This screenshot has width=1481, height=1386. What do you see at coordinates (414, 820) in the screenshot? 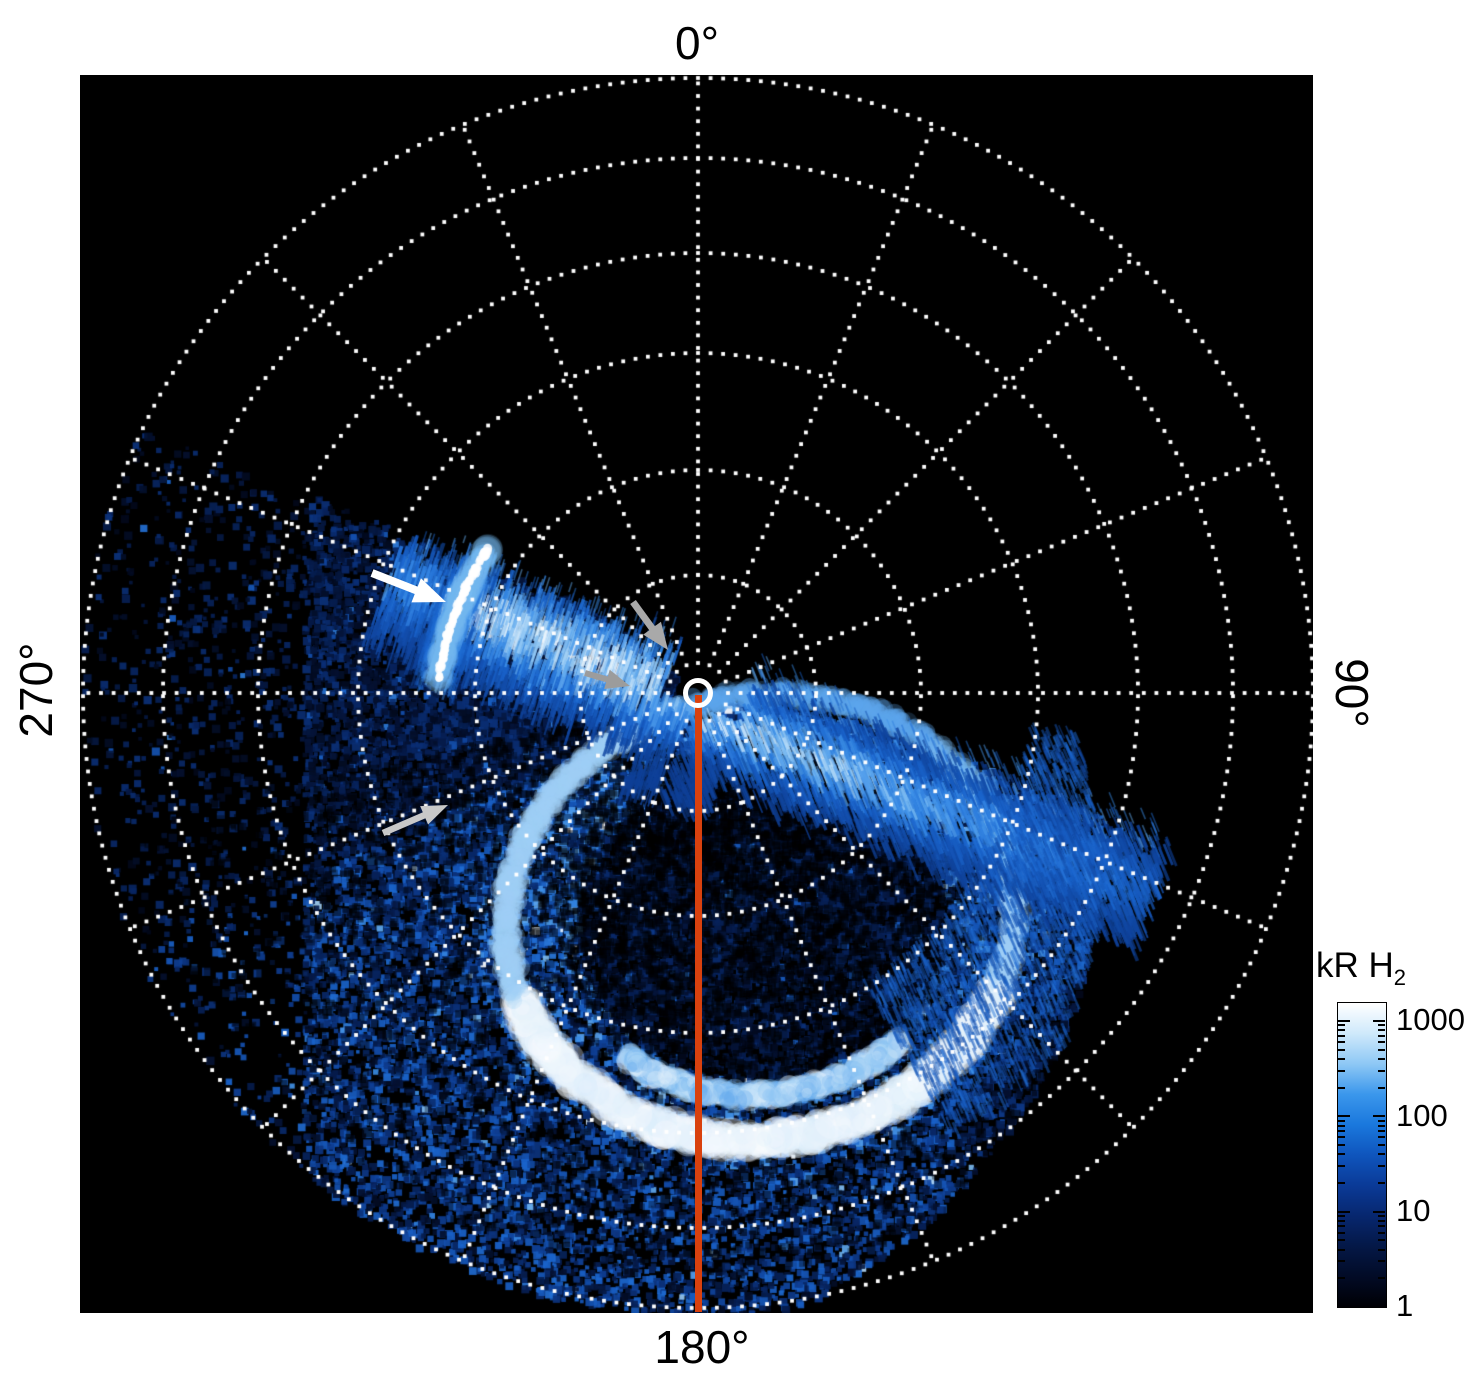
I see `gray-arrow-lower` at bounding box center [414, 820].